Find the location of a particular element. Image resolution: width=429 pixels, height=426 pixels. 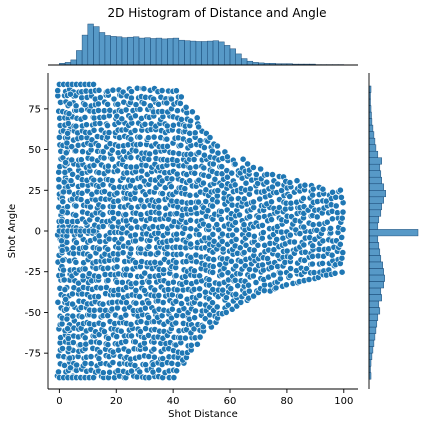

y-tick-label: 75 is located at coordinates (34, 109).